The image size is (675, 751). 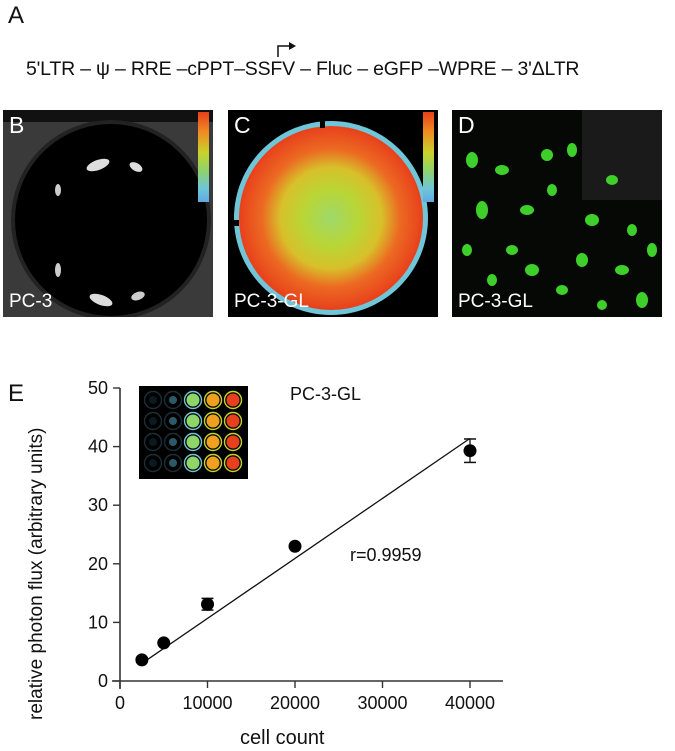 I want to click on panel-b-image: B PC-3, so click(x=108, y=213).